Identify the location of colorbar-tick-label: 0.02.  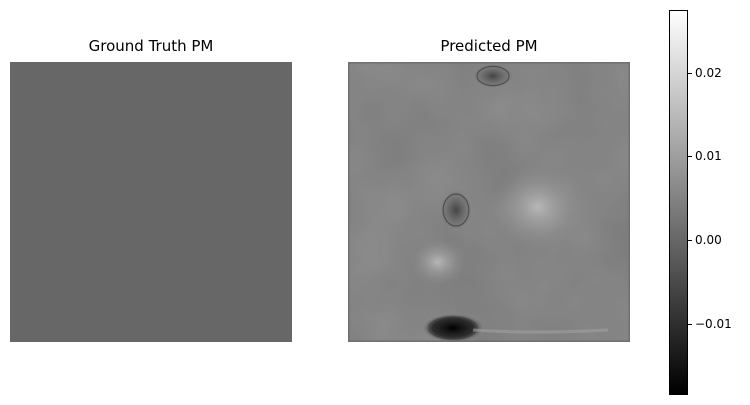
(708, 72).